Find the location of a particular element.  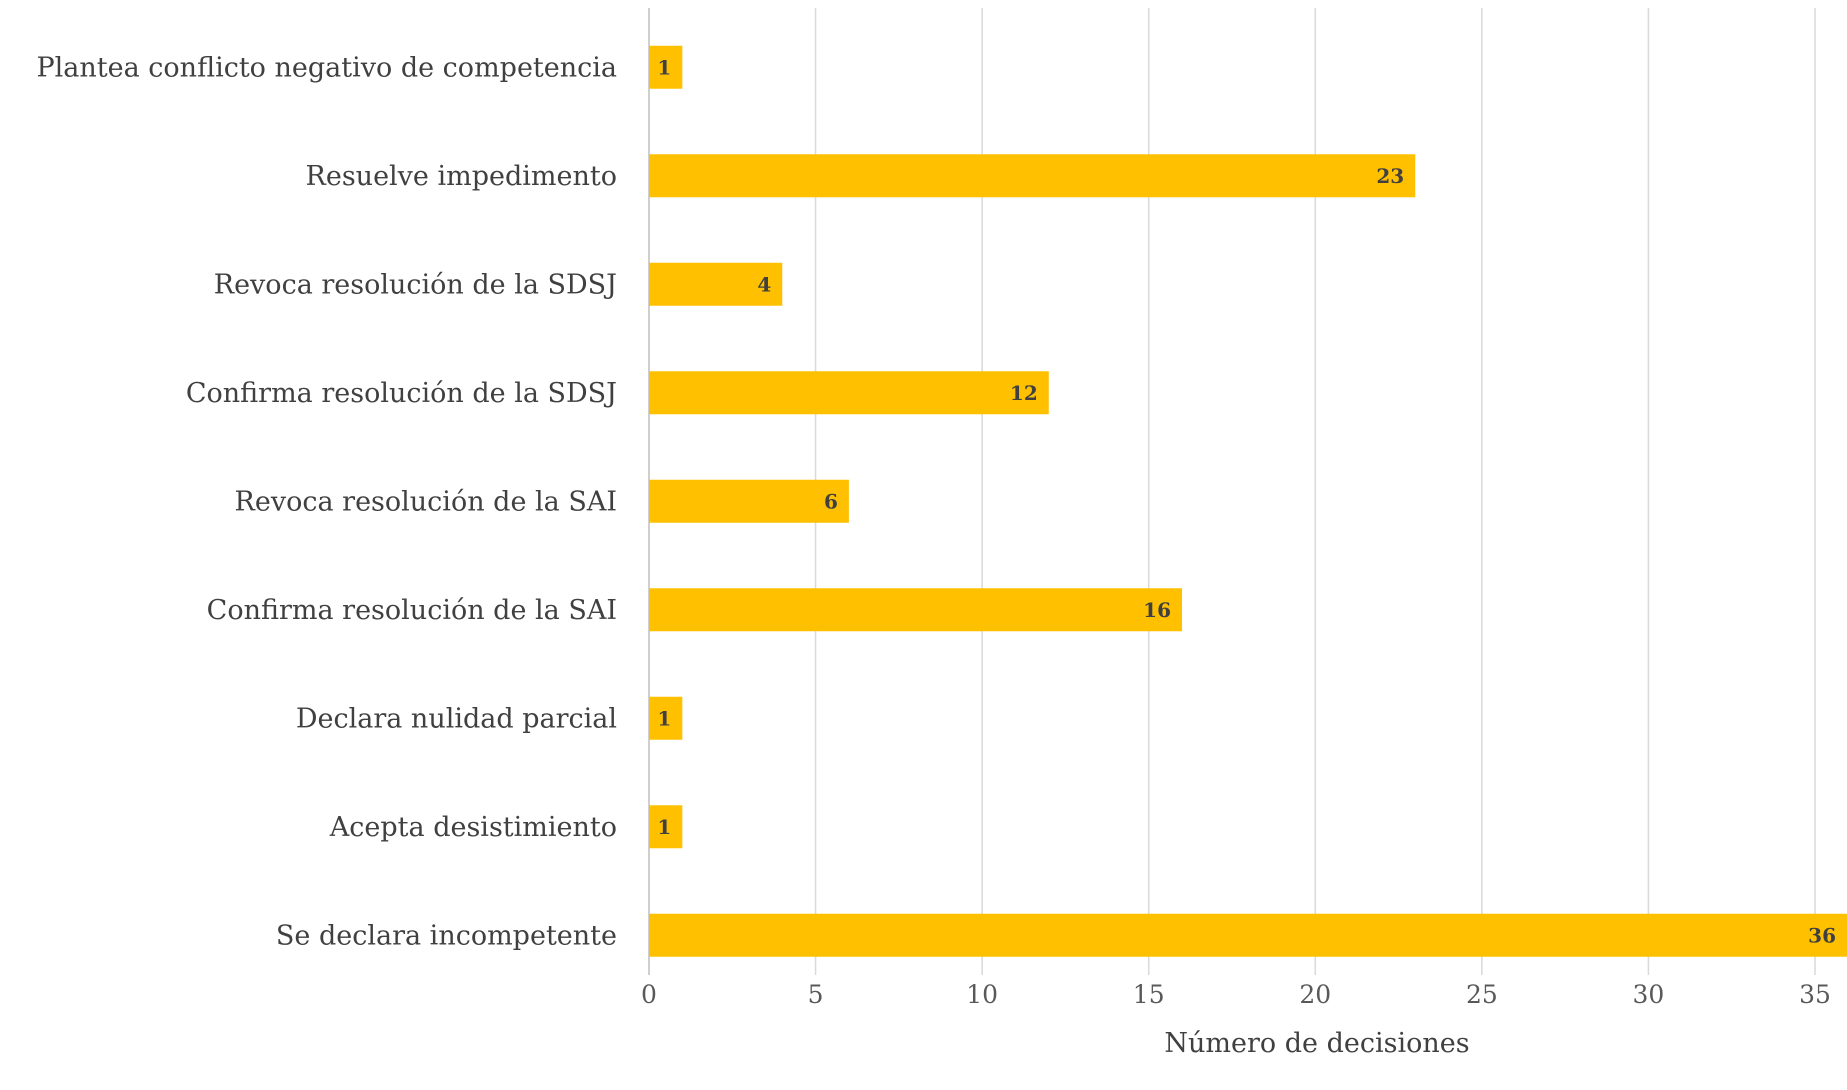

x-tick-label: 15 is located at coordinates (1149, 994).